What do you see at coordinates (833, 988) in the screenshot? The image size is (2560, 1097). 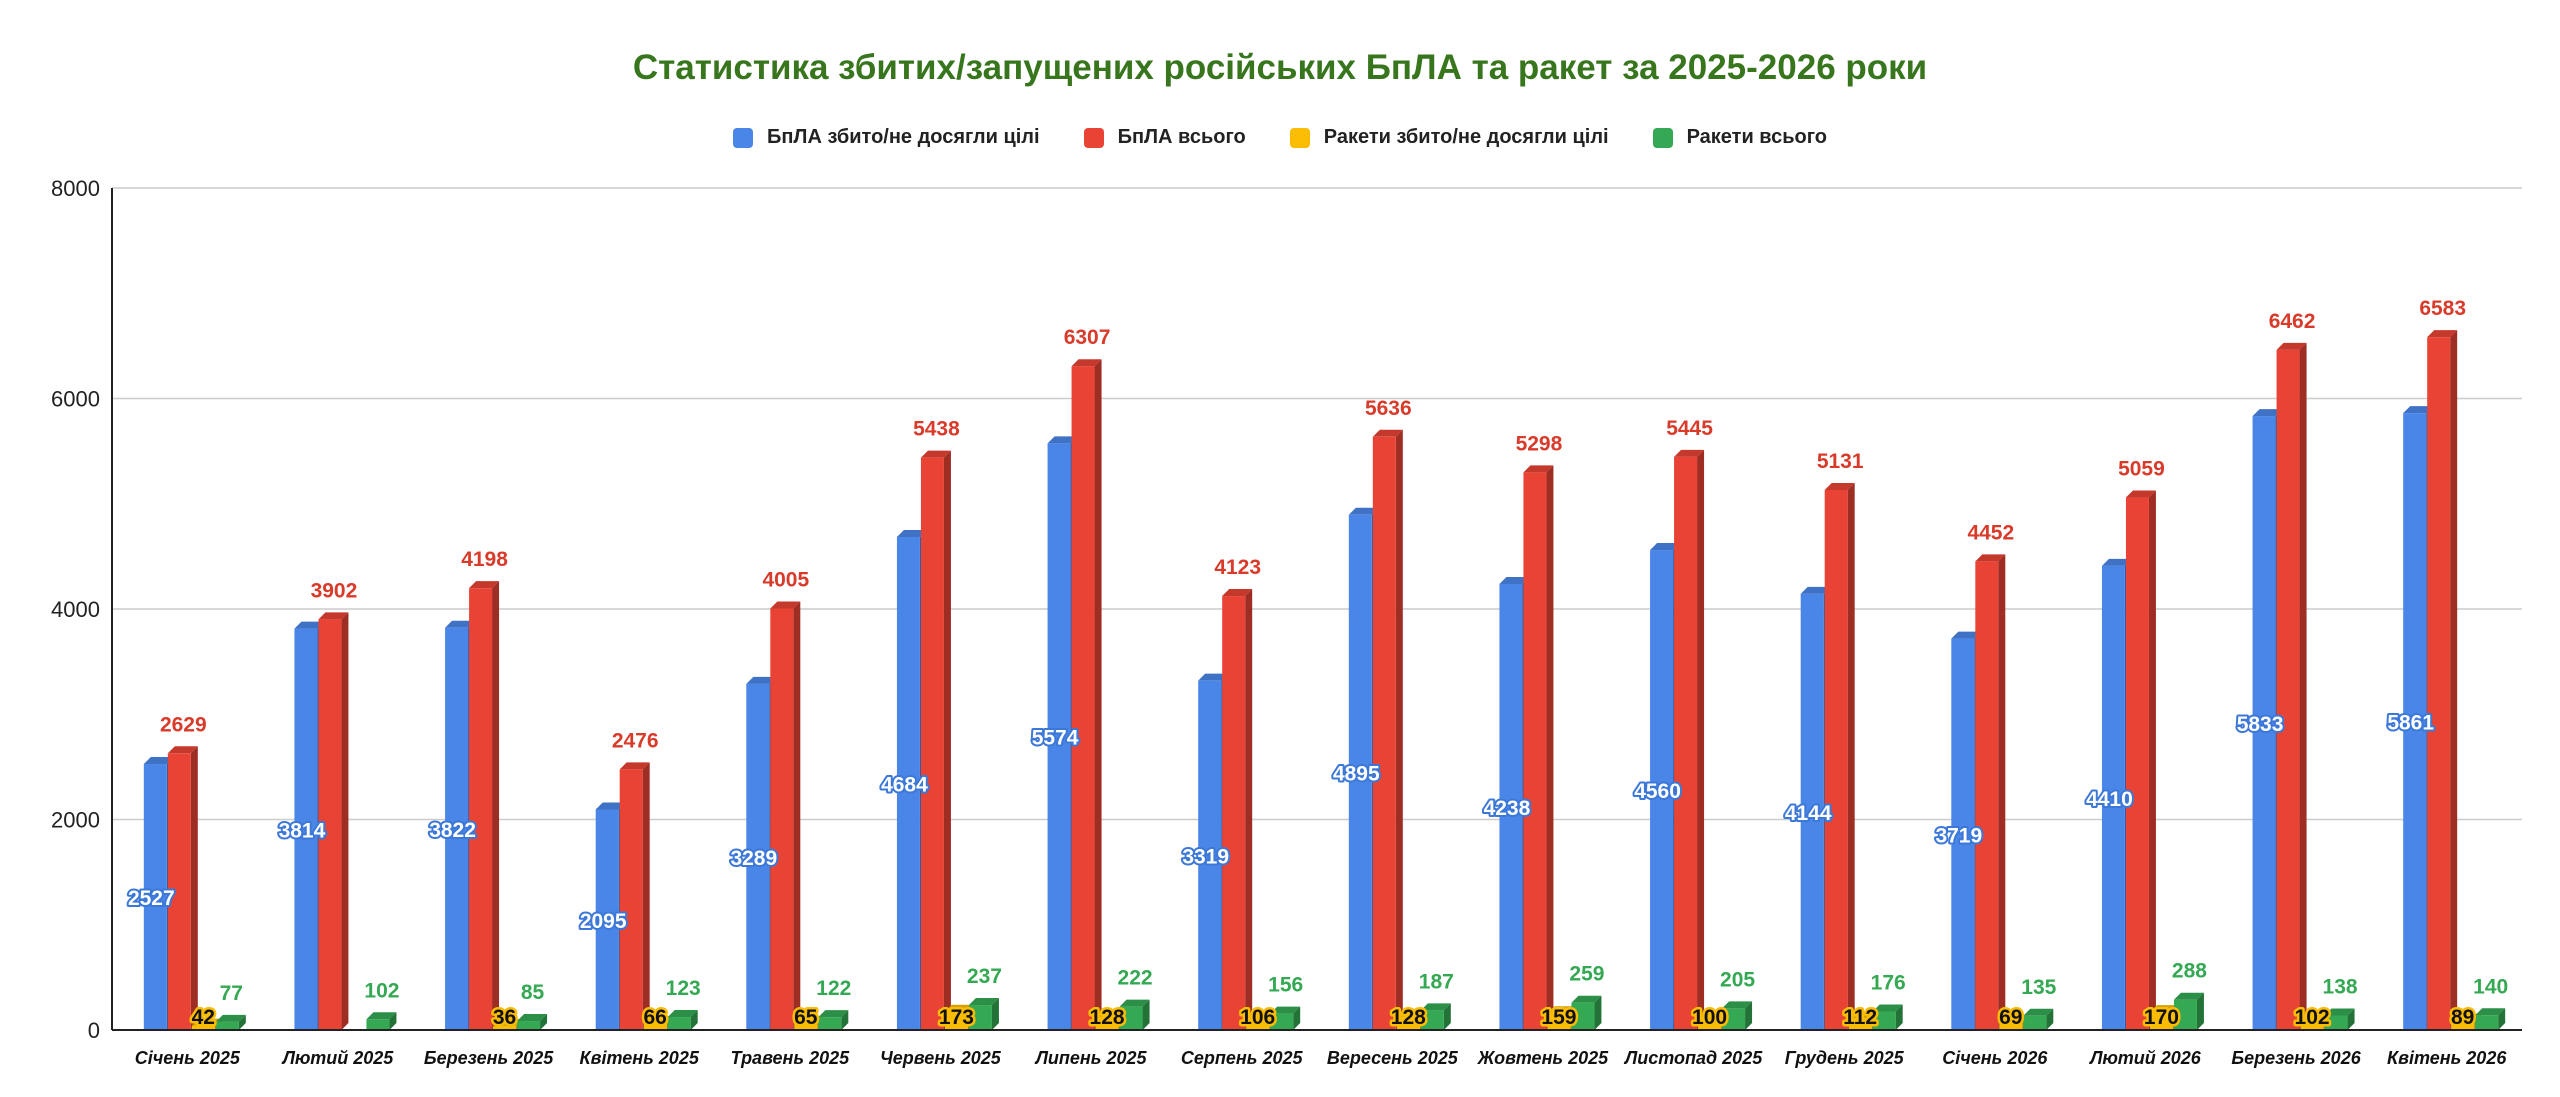 I see `data-label: 122` at bounding box center [833, 988].